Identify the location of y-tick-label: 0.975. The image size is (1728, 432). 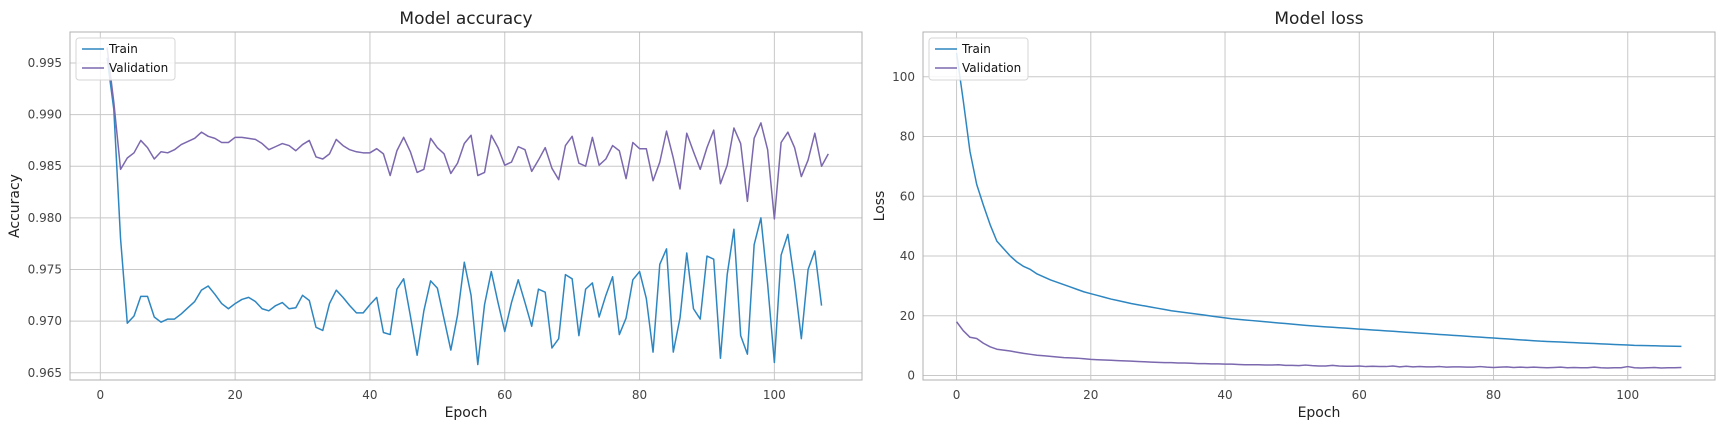
(45, 270).